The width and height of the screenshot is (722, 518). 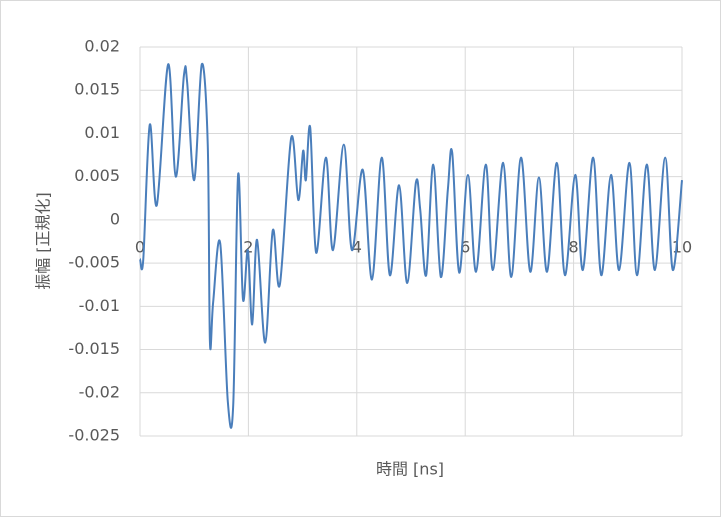 I want to click on x-tick-label: 0, so click(x=140, y=246).